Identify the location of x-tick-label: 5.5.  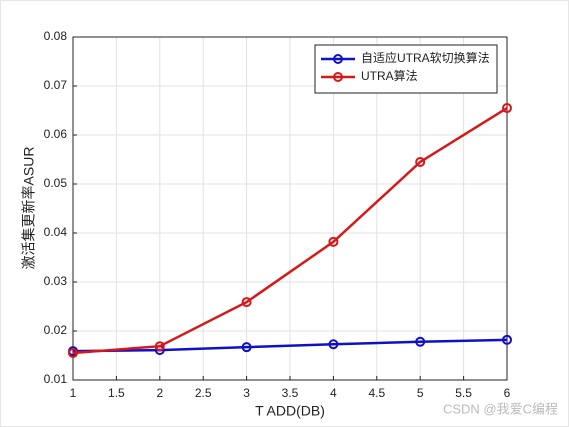
(463, 393).